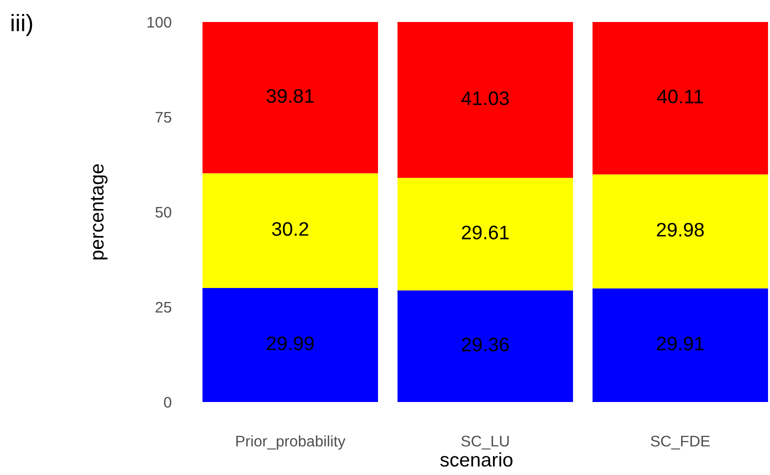  Describe the element at coordinates (291, 442) in the screenshot. I see `x-tick-label: Prior_probability` at that location.